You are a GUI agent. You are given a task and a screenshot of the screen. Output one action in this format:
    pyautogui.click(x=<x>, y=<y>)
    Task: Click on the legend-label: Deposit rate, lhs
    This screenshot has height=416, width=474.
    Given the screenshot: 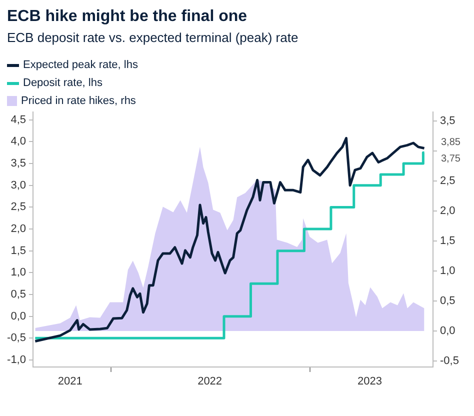 What is the action you would take?
    pyautogui.click(x=62, y=83)
    